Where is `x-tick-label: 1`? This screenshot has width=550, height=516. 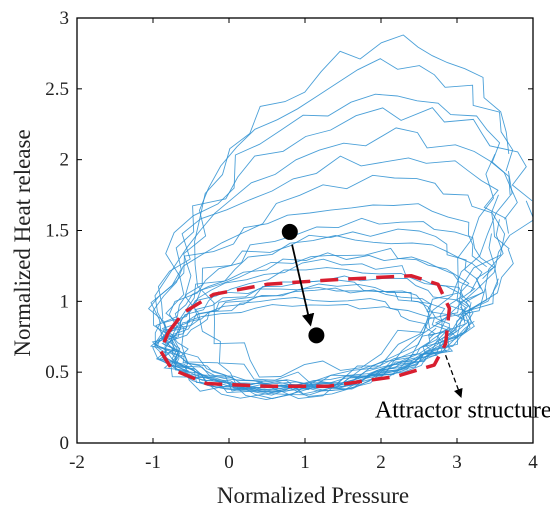
x-tick-label: 1 is located at coordinates (305, 462).